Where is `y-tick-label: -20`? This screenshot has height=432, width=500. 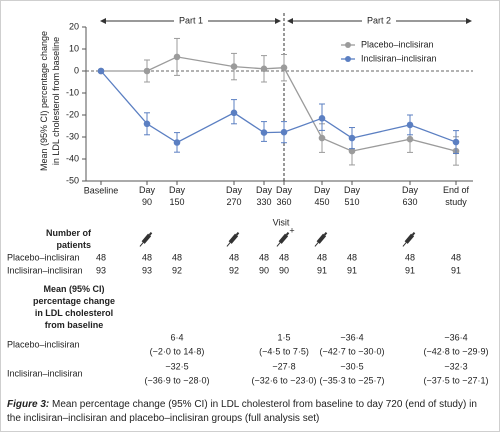
y-tick-label: -20 is located at coordinates (72, 114).